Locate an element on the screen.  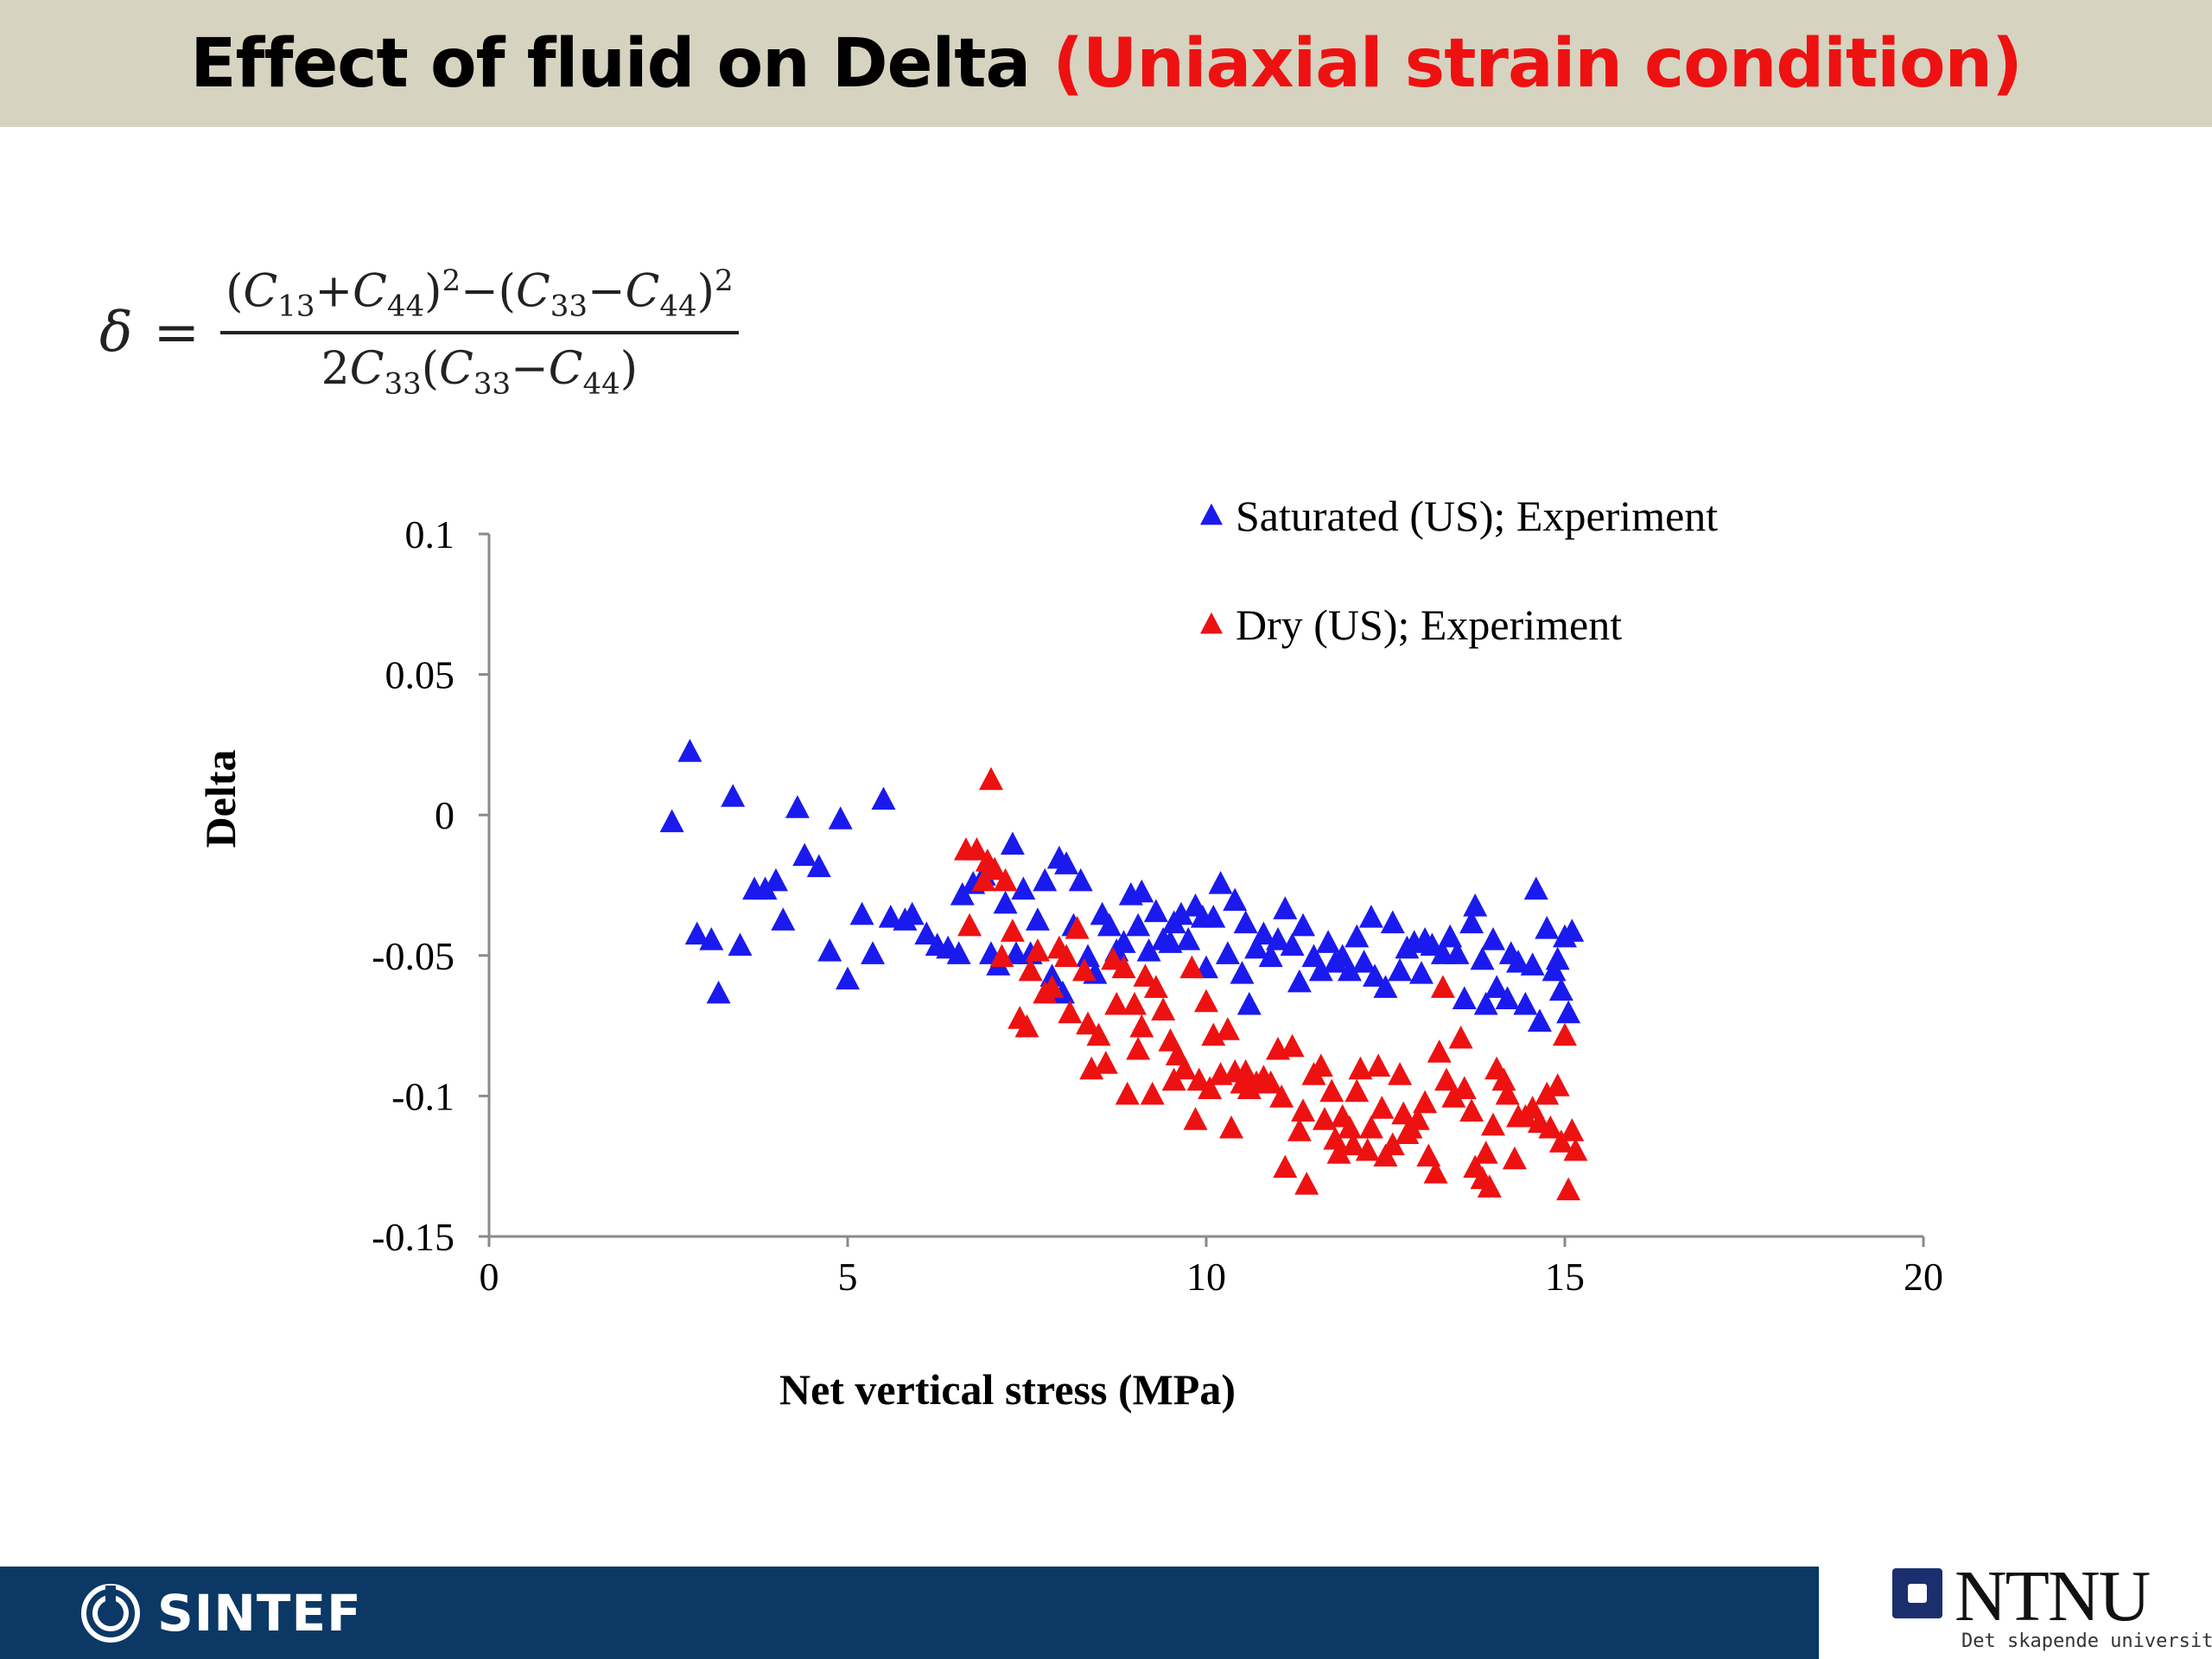
ntnu-tagline: Det skapende universitet is located at coordinates (2086, 1641).